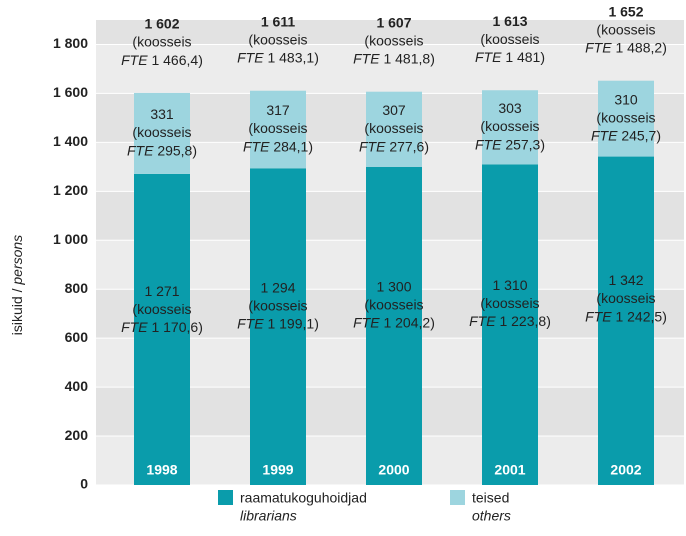  Describe the element at coordinates (162, 114) in the screenshot. I see `segment-value-label: 331` at that location.